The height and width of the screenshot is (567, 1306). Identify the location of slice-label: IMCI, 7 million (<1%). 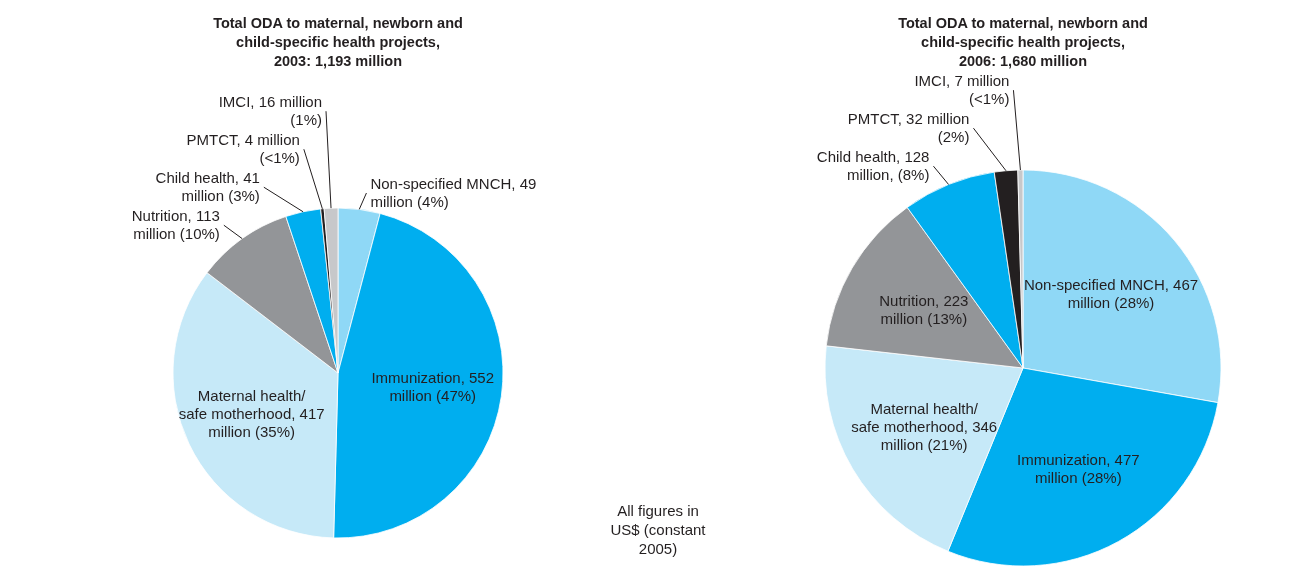
(962, 90).